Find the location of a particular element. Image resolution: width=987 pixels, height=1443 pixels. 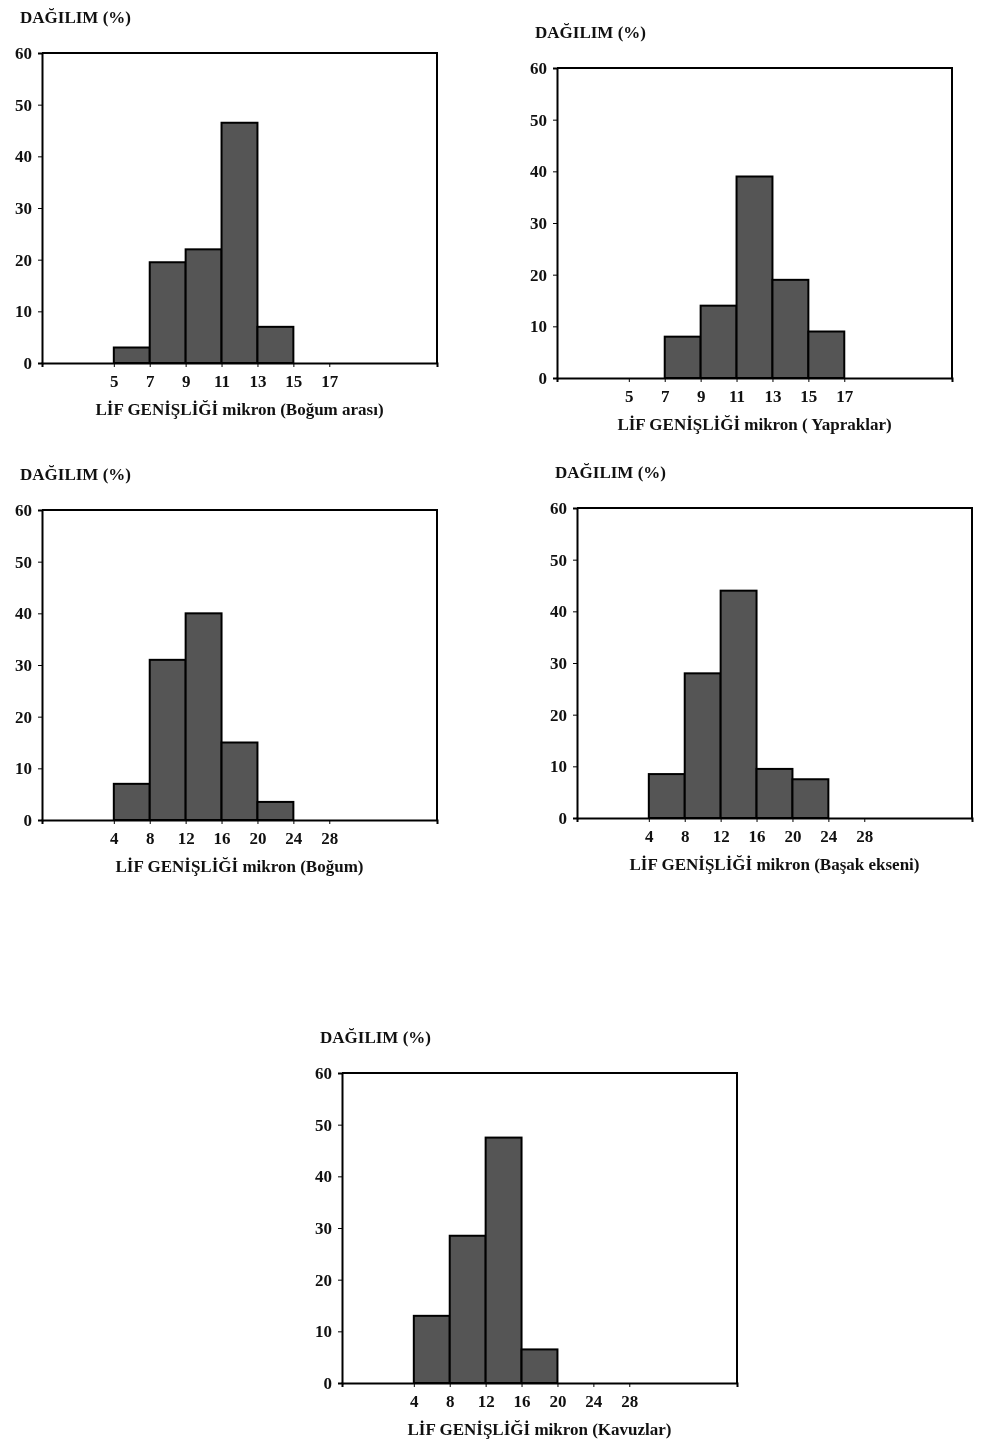

x-axis-title: LİF GENİŞLİĞİ mikron (Başak ekseni) is located at coordinates (774, 864).